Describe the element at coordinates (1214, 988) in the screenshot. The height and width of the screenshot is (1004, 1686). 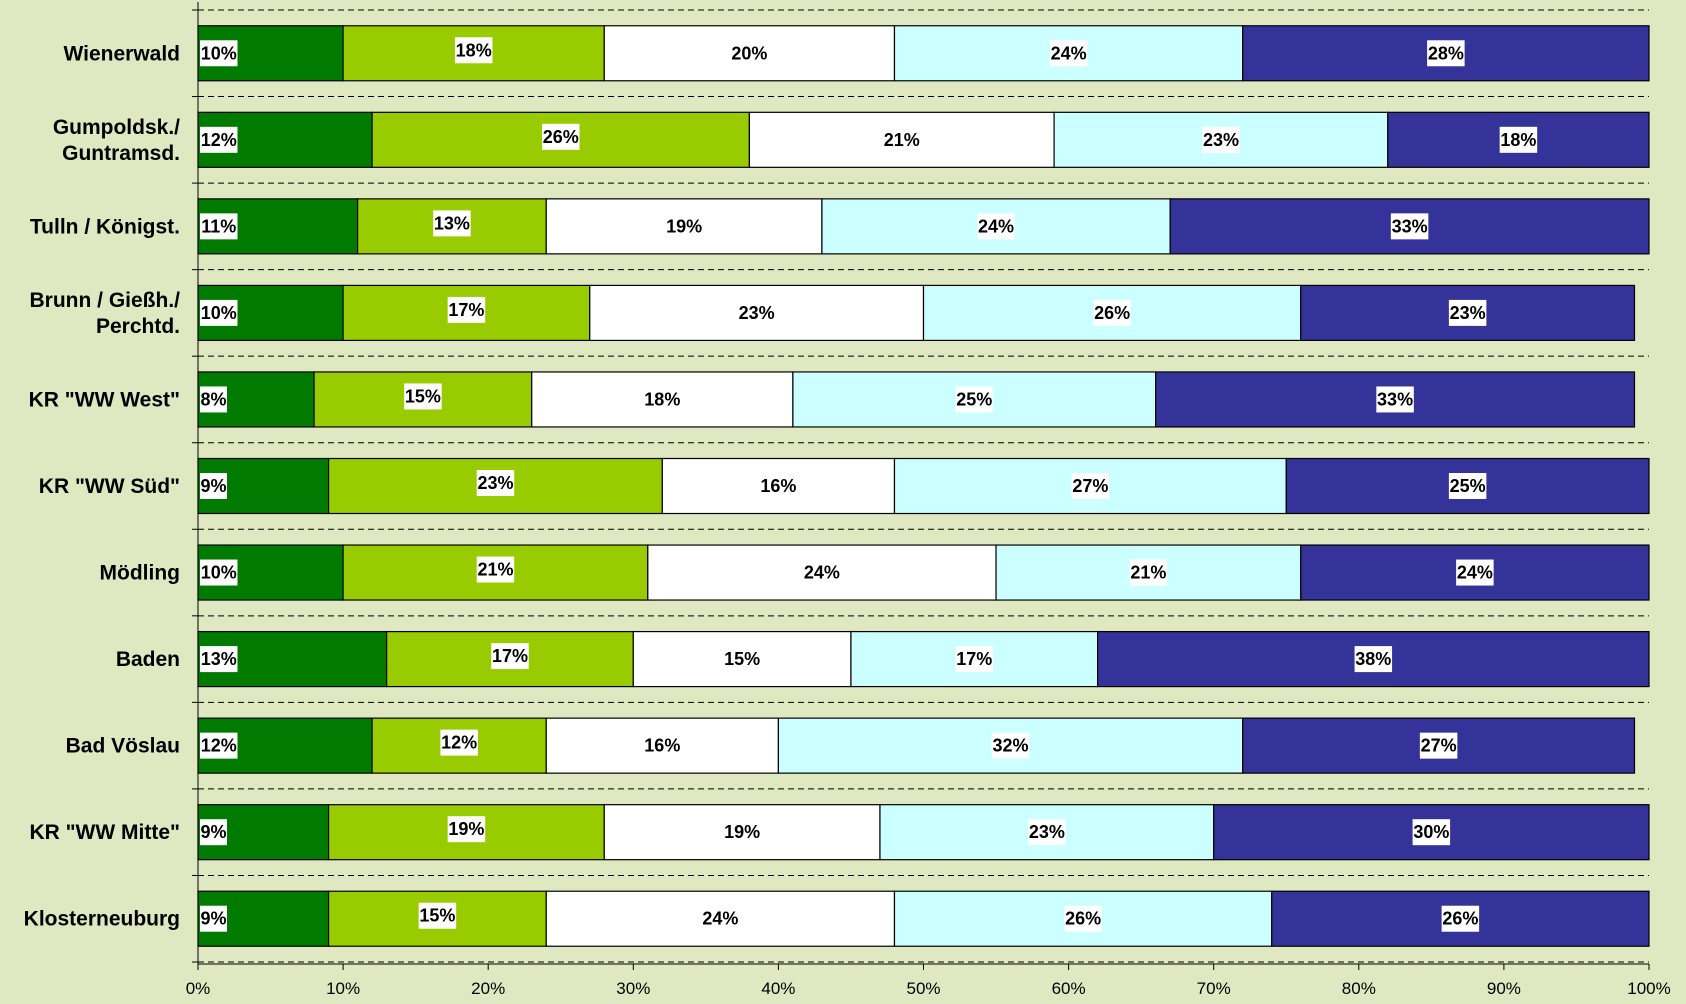
I see `x-tick-label: 70%` at that location.